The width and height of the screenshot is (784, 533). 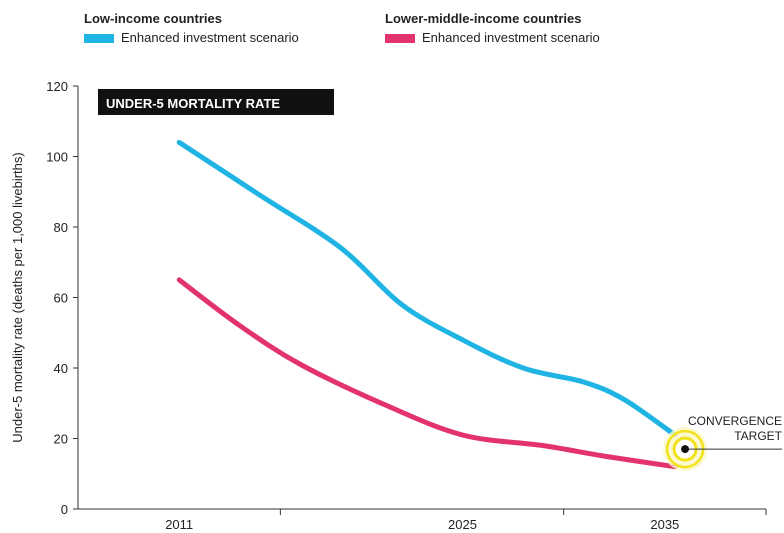 What do you see at coordinates (57, 157) in the screenshot?
I see `y-tick-label: 100` at bounding box center [57, 157].